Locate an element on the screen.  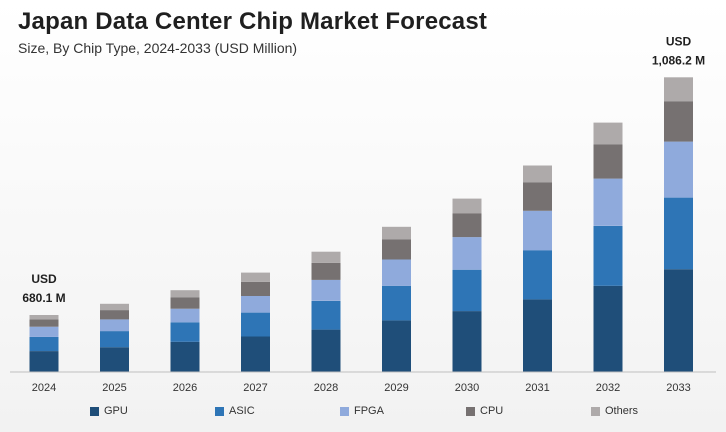
bar-cpu-2032 is located at coordinates (608, 161).